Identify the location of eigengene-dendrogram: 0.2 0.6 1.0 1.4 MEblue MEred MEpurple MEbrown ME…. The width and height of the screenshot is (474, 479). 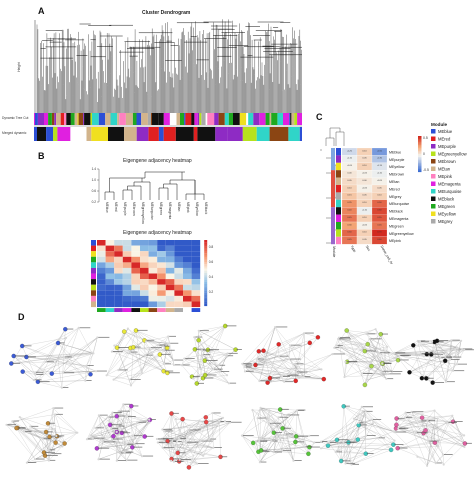
(150, 195).